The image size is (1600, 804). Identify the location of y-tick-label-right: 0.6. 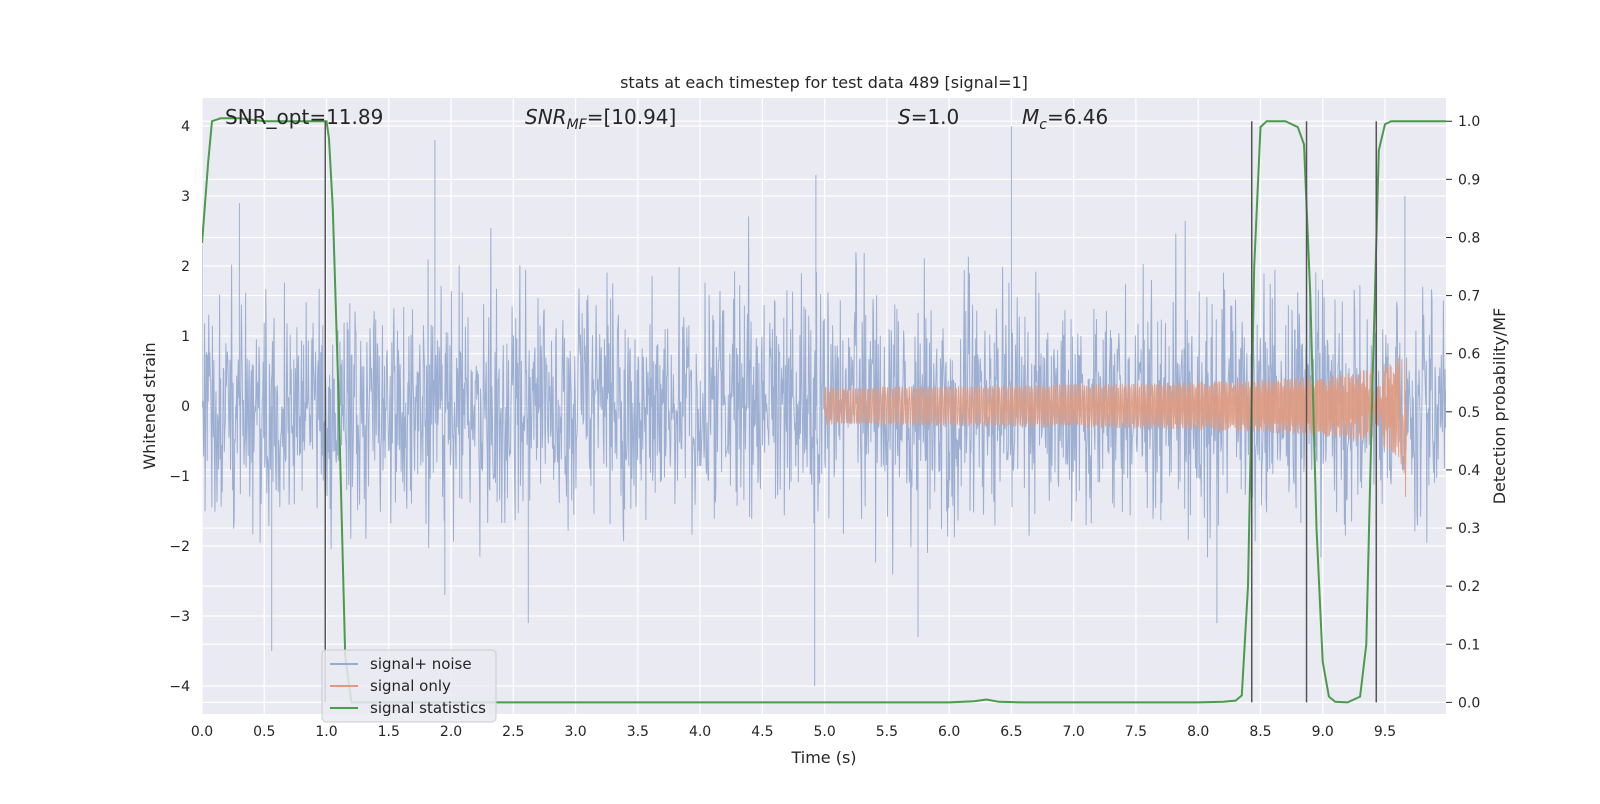
(1469, 355).